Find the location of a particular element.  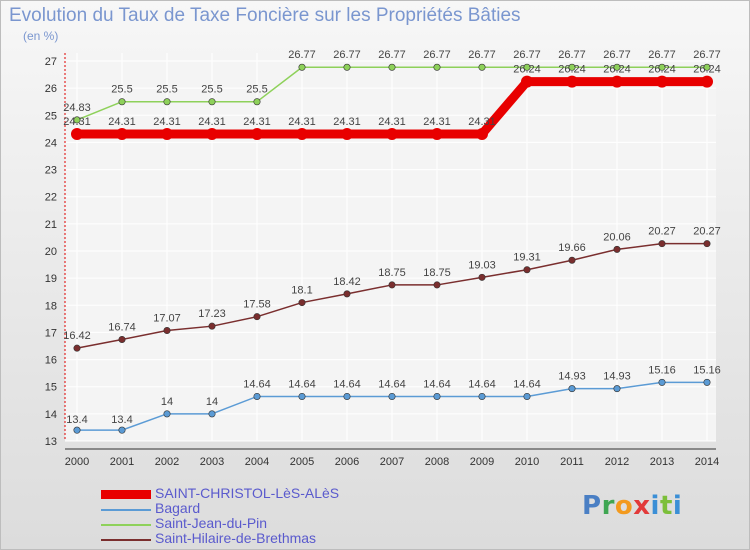

x-tick-label: 2012 is located at coordinates (617, 462).